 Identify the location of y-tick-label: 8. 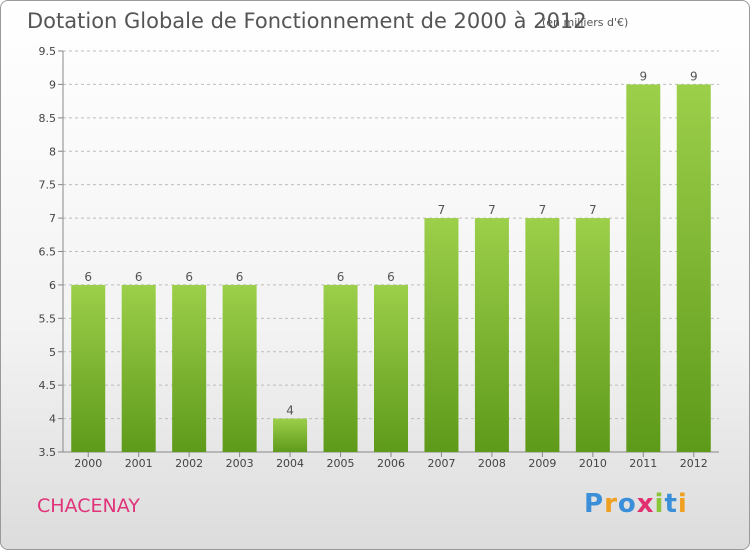
(52, 151).